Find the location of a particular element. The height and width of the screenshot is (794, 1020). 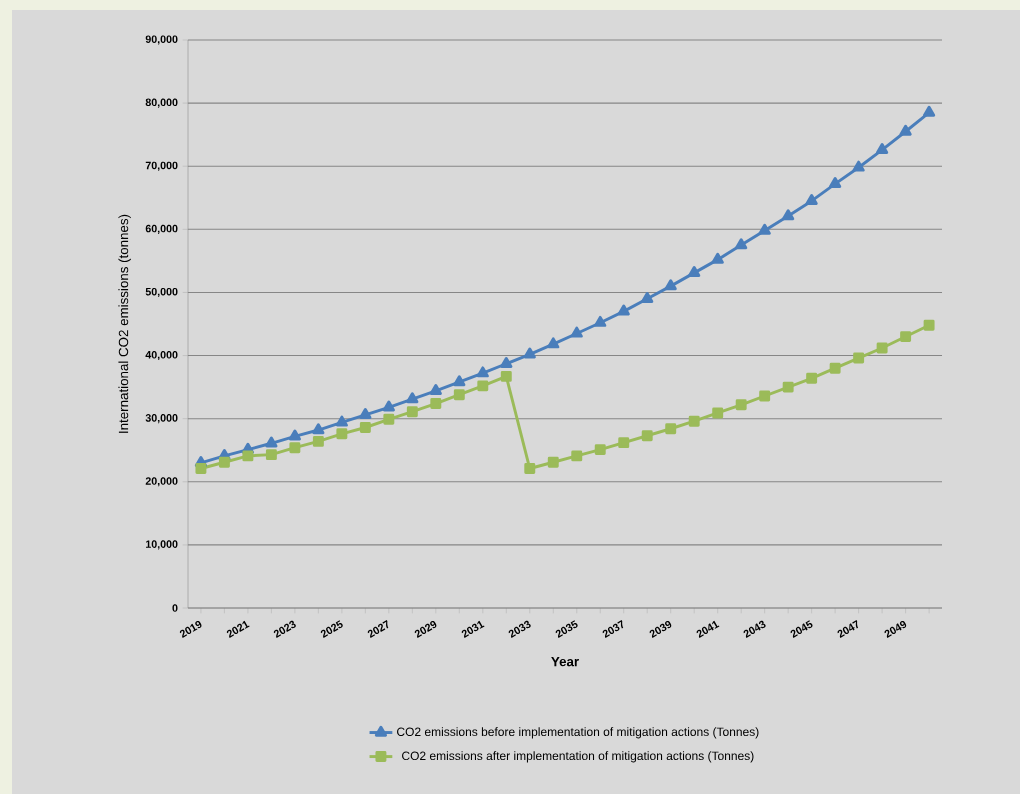

y-tick-label: 90,000 is located at coordinates (161, 40).